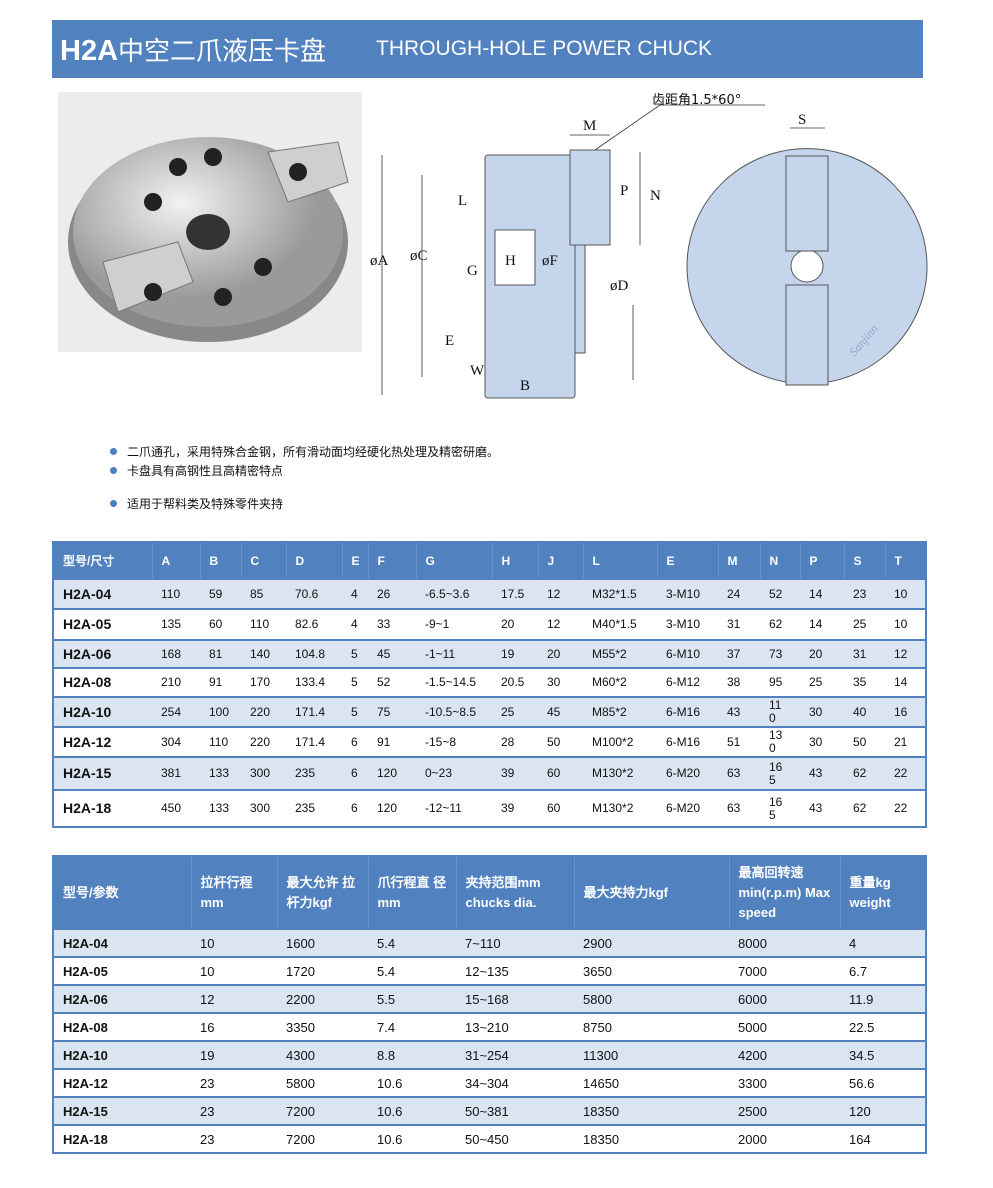 The height and width of the screenshot is (1188, 993). I want to click on table-cell: 45, so click(560, 711).